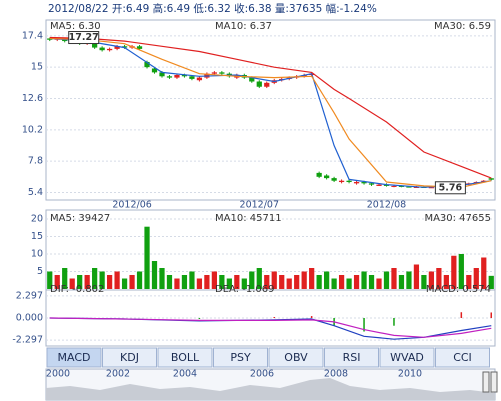 The height and width of the screenshot is (401, 501). I want to click on y-tick-label: 7.8, so click(35, 161).